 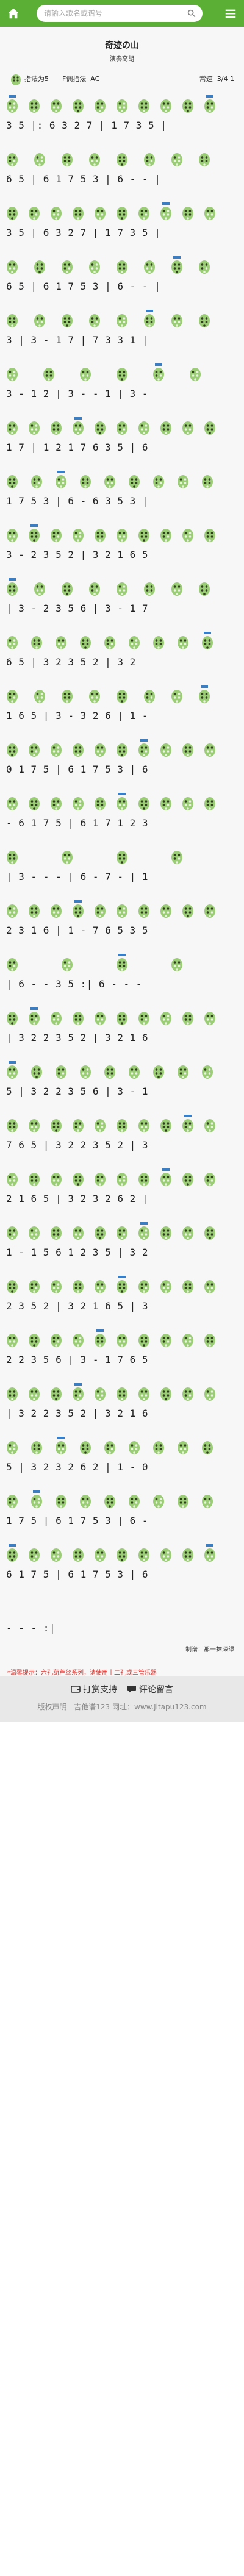 What do you see at coordinates (156, 1690) in the screenshot?
I see `comment-label: 评论留言` at bounding box center [156, 1690].